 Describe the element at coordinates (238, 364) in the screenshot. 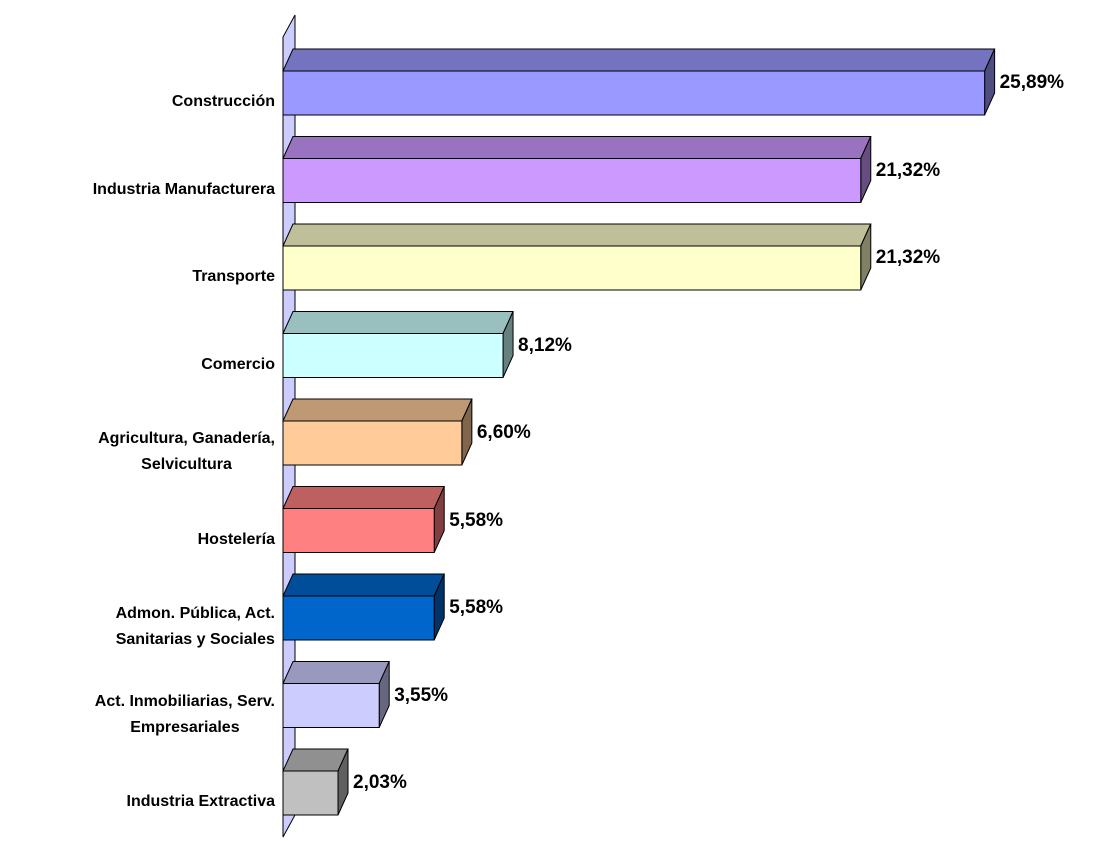

I see `category-text: Comercio` at that location.